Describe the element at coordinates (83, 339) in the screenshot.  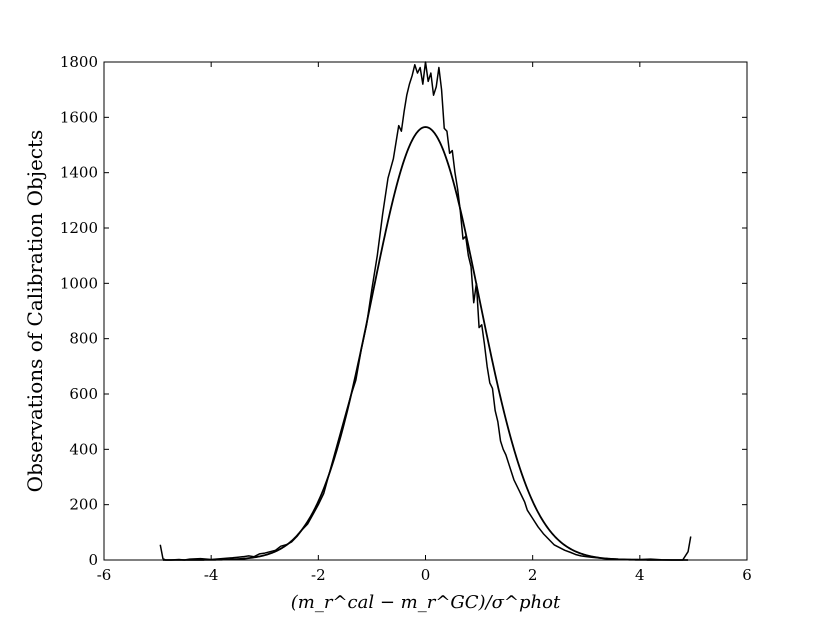
I see `y-tick-label: 800` at that location.